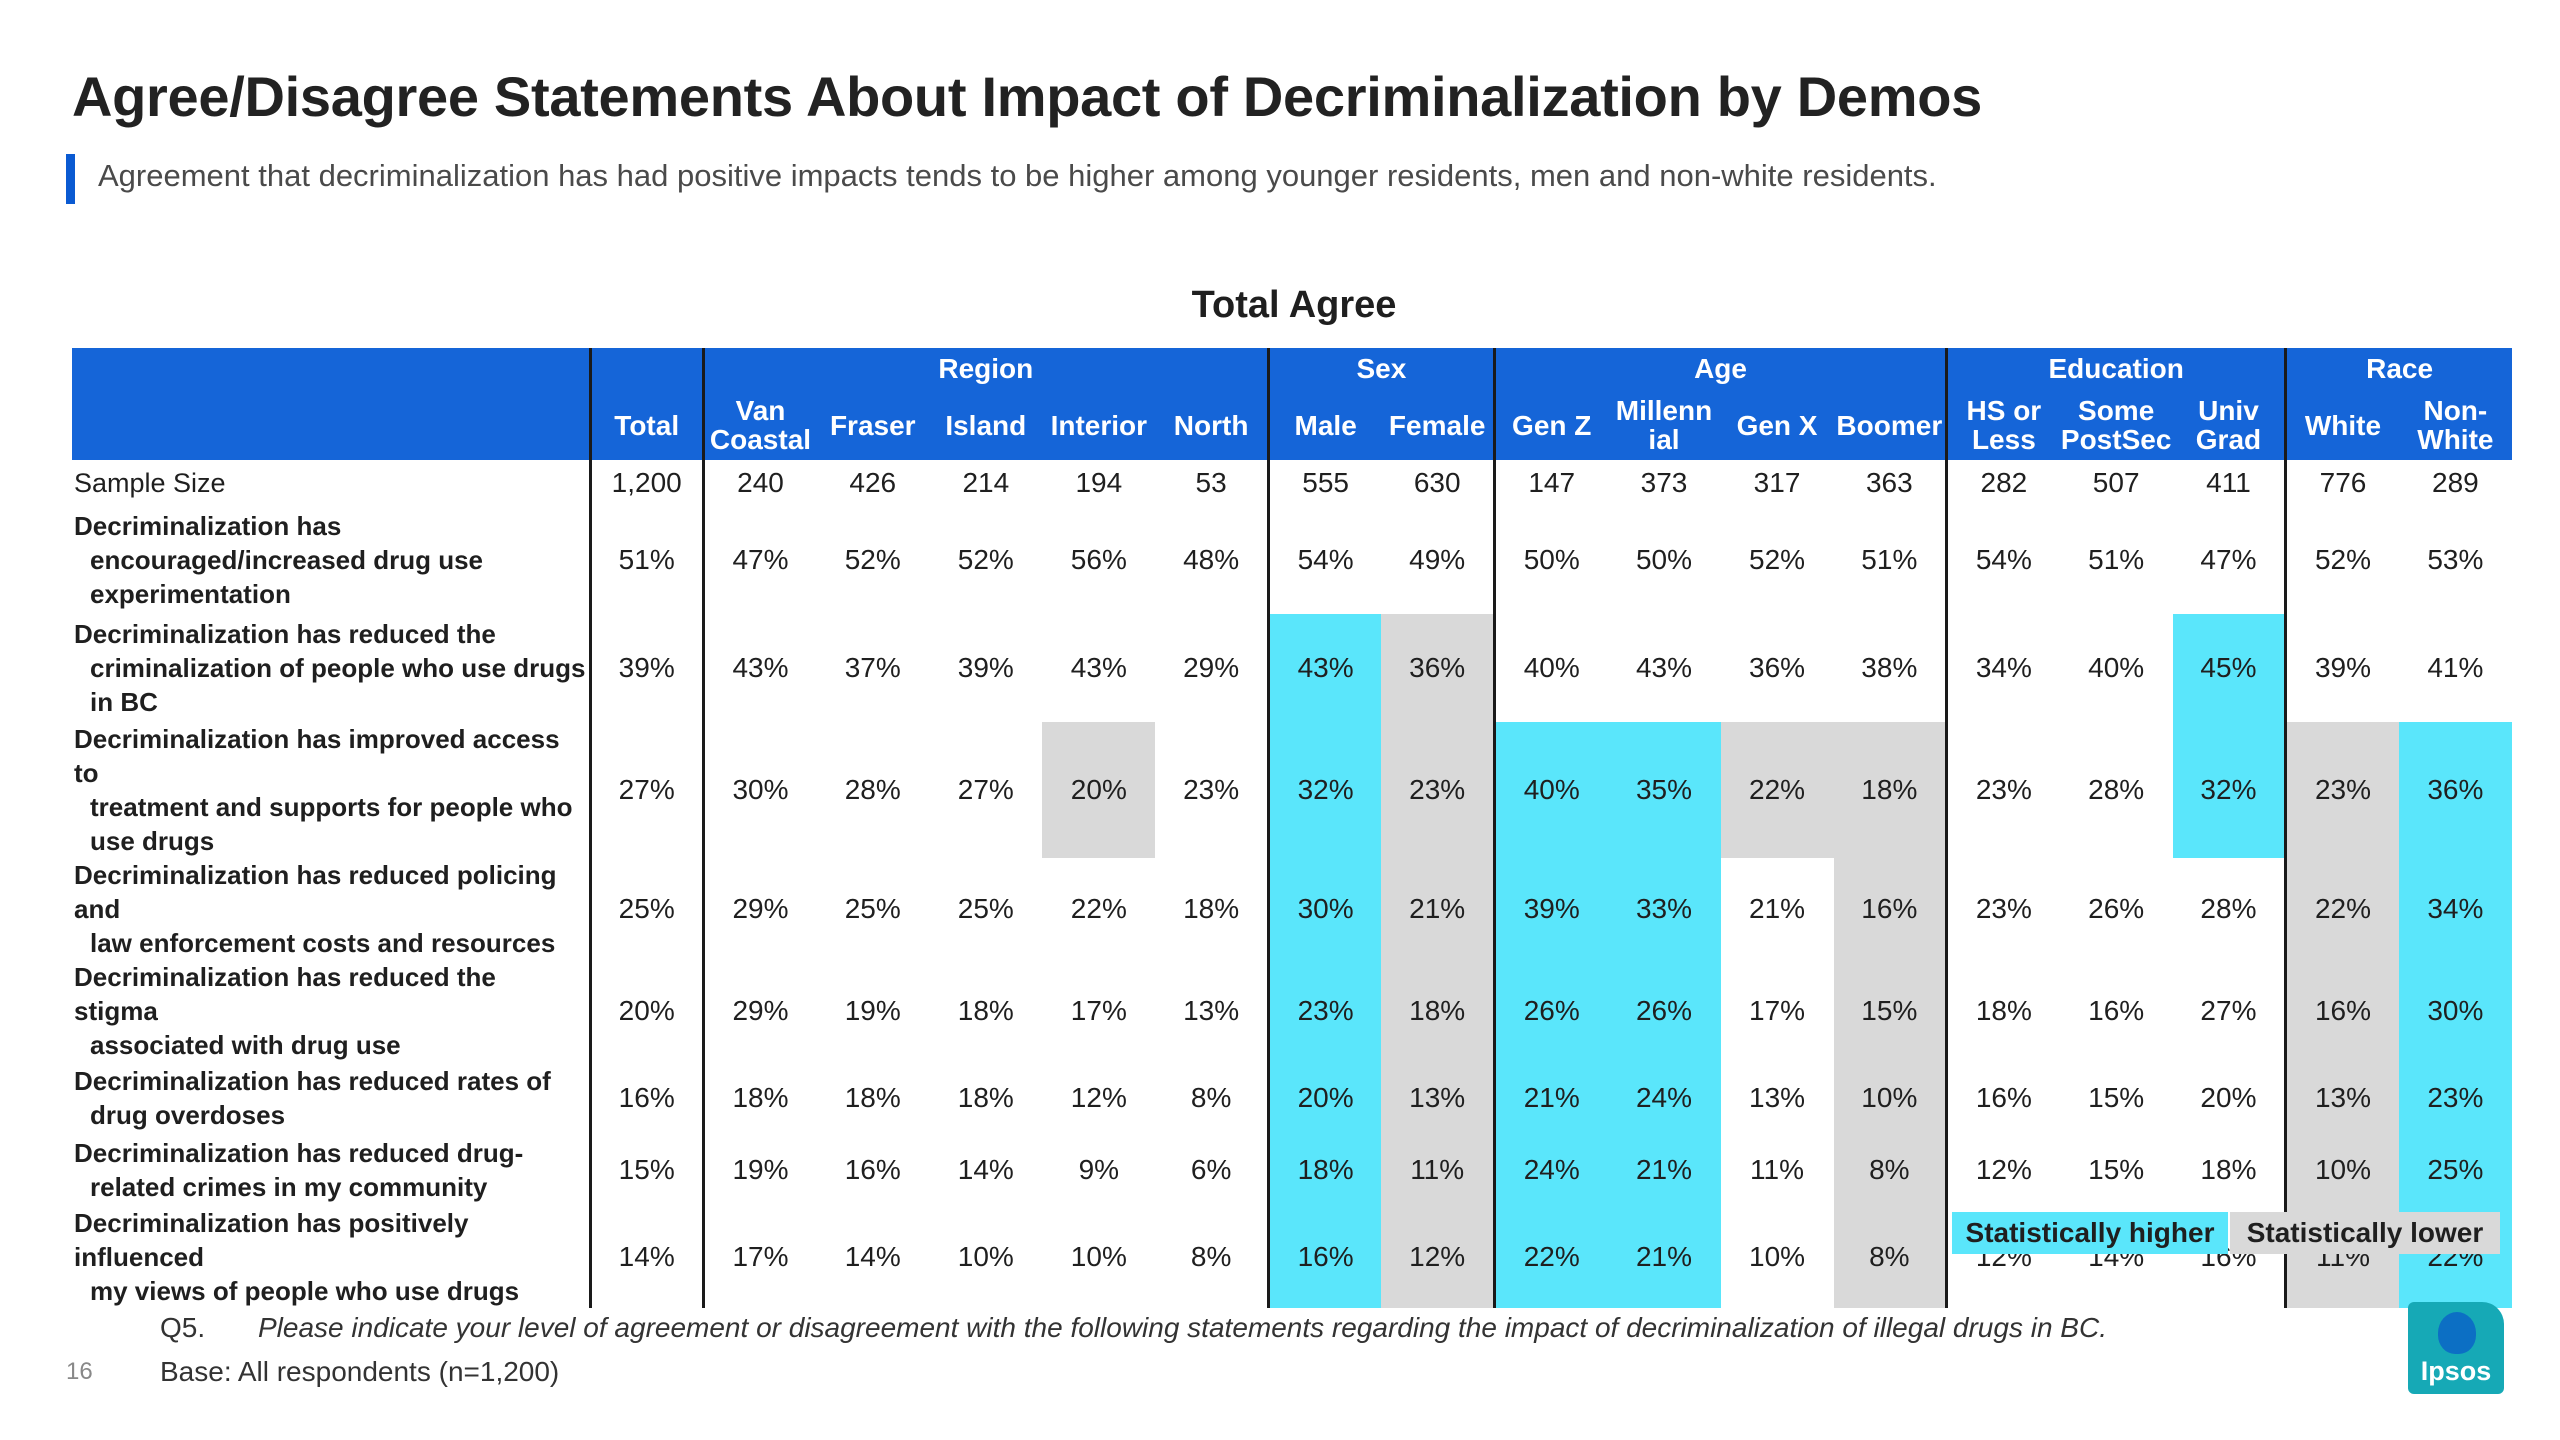  What do you see at coordinates (1664, 439) in the screenshot?
I see `column-header-line: ial` at bounding box center [1664, 439].